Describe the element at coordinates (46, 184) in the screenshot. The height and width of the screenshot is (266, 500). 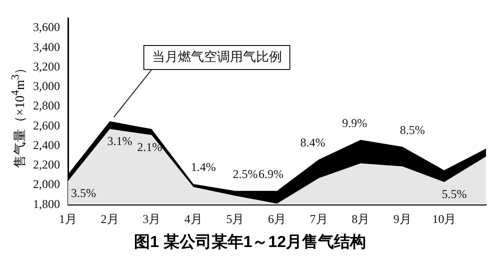
I see `y-tick-label: 2,000` at that location.